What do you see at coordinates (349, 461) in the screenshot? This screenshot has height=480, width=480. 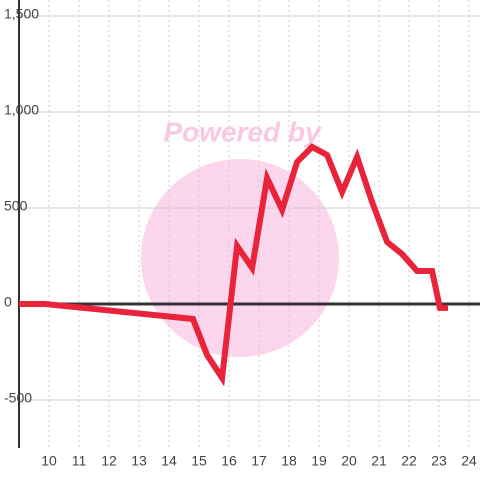 I see `x-tick-label: 20` at bounding box center [349, 461].